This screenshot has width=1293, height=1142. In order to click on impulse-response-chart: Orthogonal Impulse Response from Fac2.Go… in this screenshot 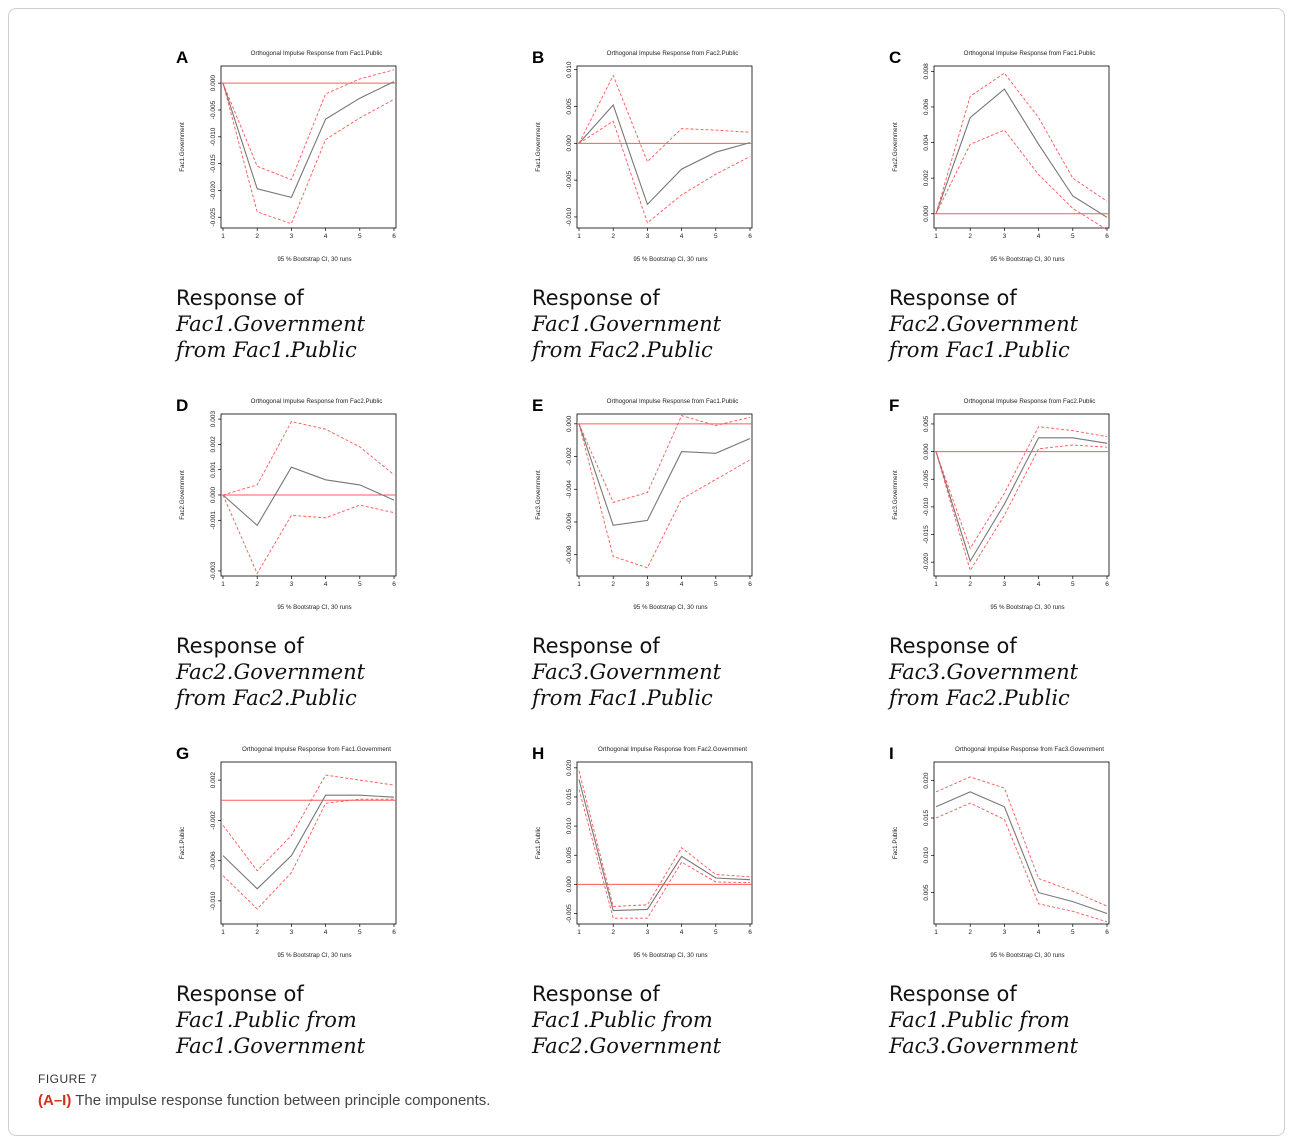, I will do `click(644, 852)`.